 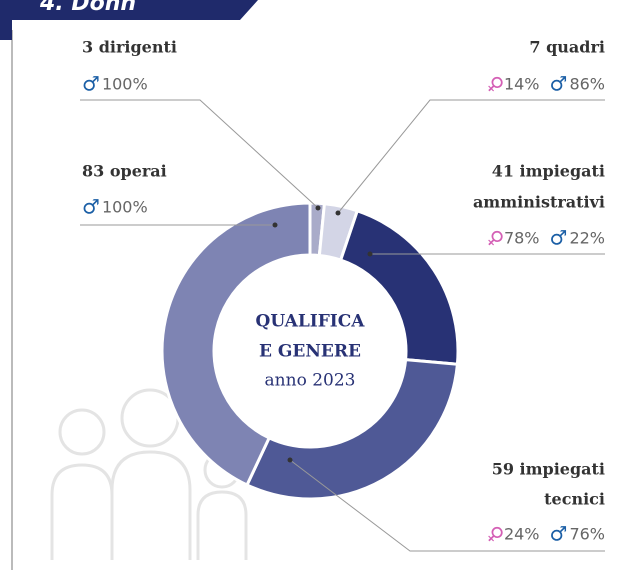 I want to click on category-label: 41 impiegati, so click(x=548, y=171).